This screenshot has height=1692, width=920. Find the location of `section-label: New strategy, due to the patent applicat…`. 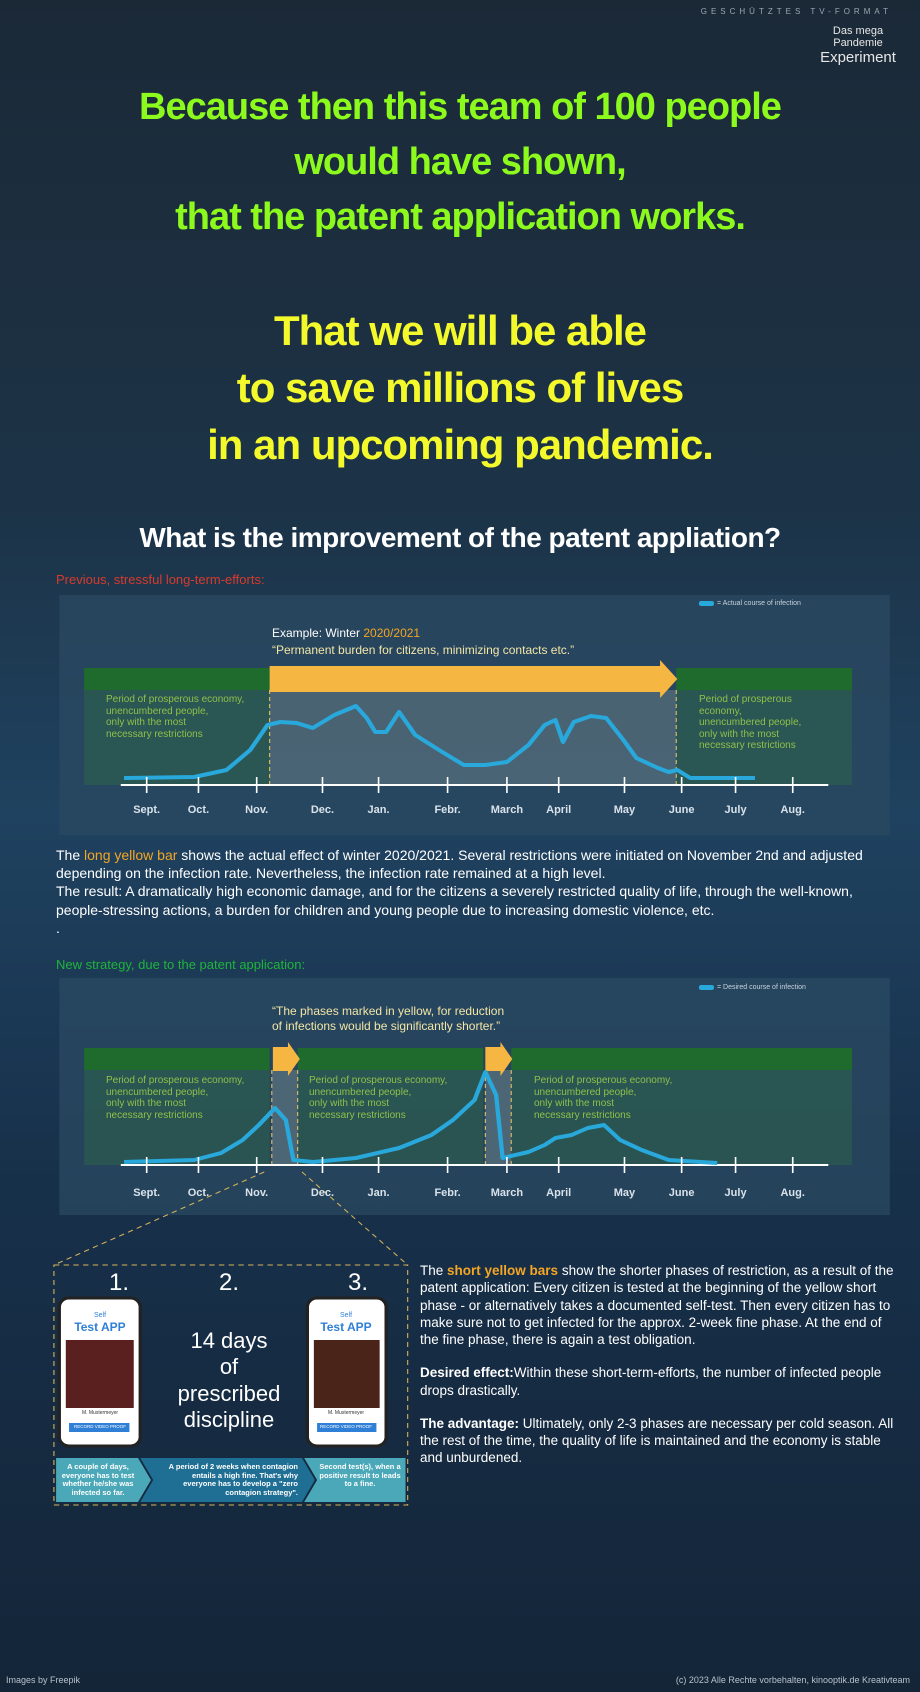

section-label: New strategy, due to the patent applicat… is located at coordinates (181, 964).